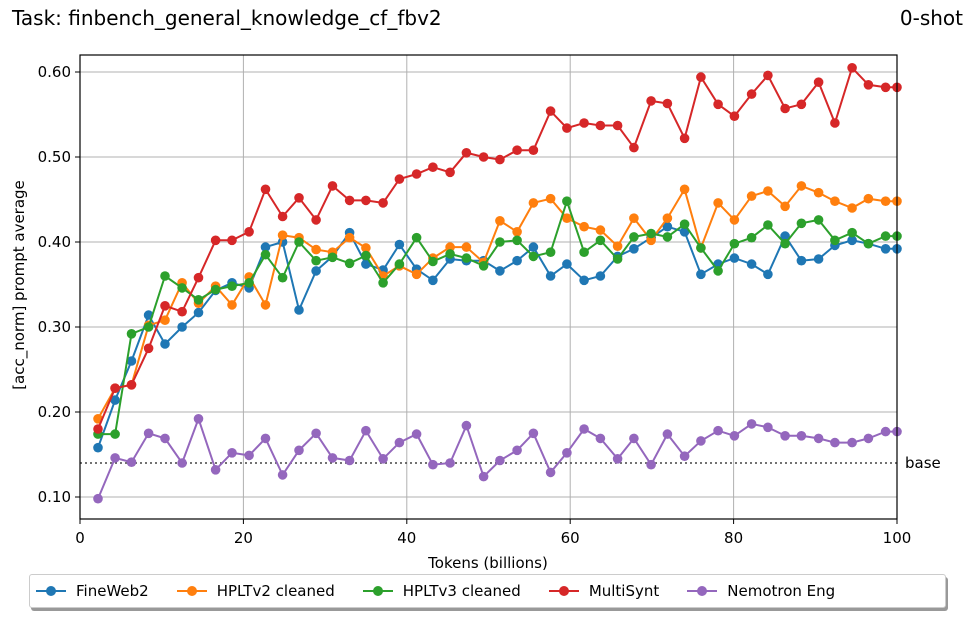 The height and width of the screenshot is (617, 973). I want to click on legend-label: Nemotron Eng, so click(781, 591).